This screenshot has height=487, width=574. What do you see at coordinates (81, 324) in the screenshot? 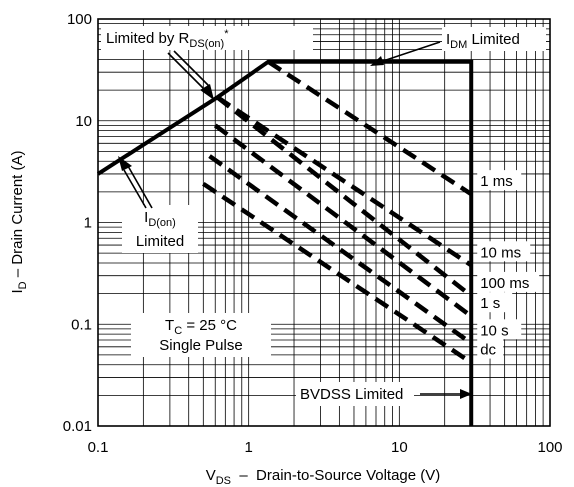
I see `y-tick-label: 0.1` at bounding box center [81, 324].